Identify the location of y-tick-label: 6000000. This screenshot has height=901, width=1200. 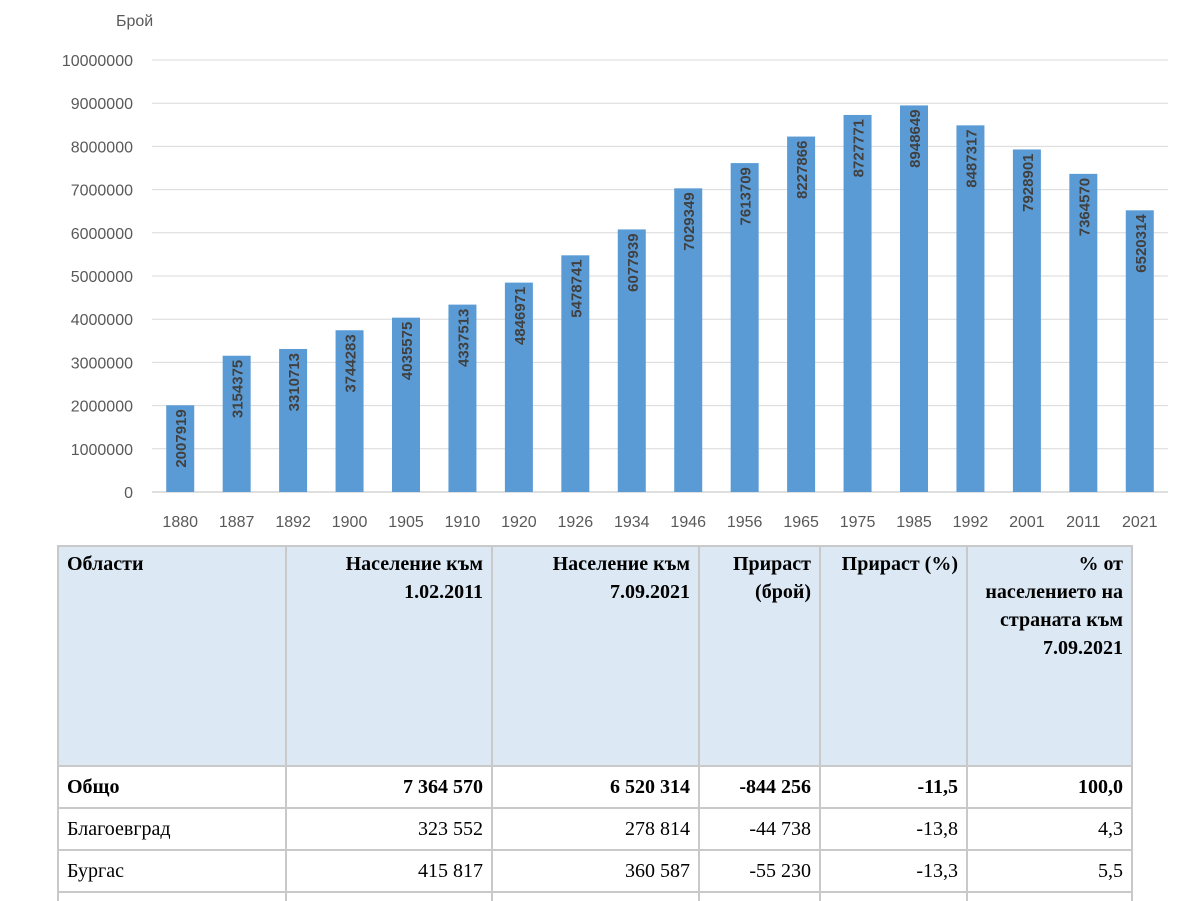
(102, 234).